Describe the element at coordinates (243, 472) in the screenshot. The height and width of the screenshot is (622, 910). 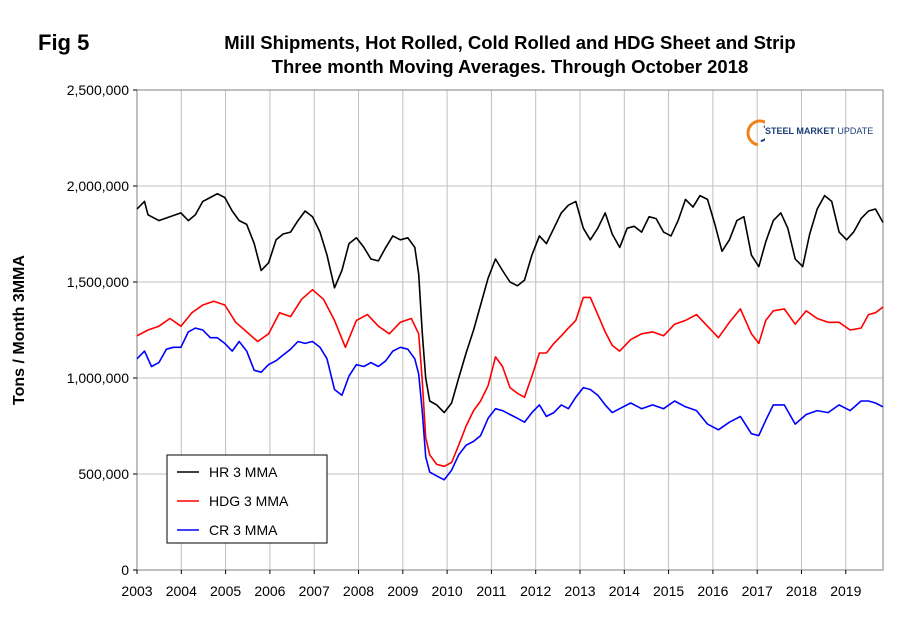
I see `legend-label: HR 3 MMA` at that location.